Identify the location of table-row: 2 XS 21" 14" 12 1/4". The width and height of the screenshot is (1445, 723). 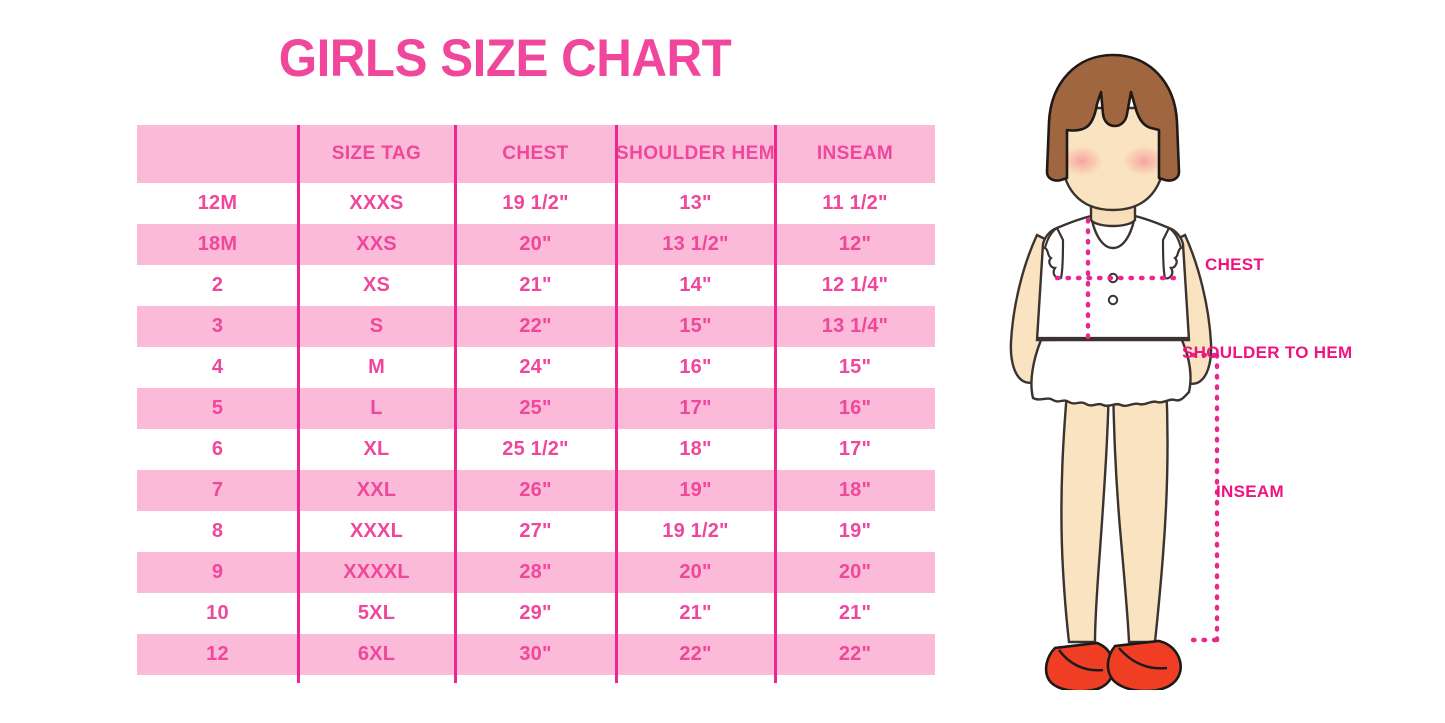
(536, 285).